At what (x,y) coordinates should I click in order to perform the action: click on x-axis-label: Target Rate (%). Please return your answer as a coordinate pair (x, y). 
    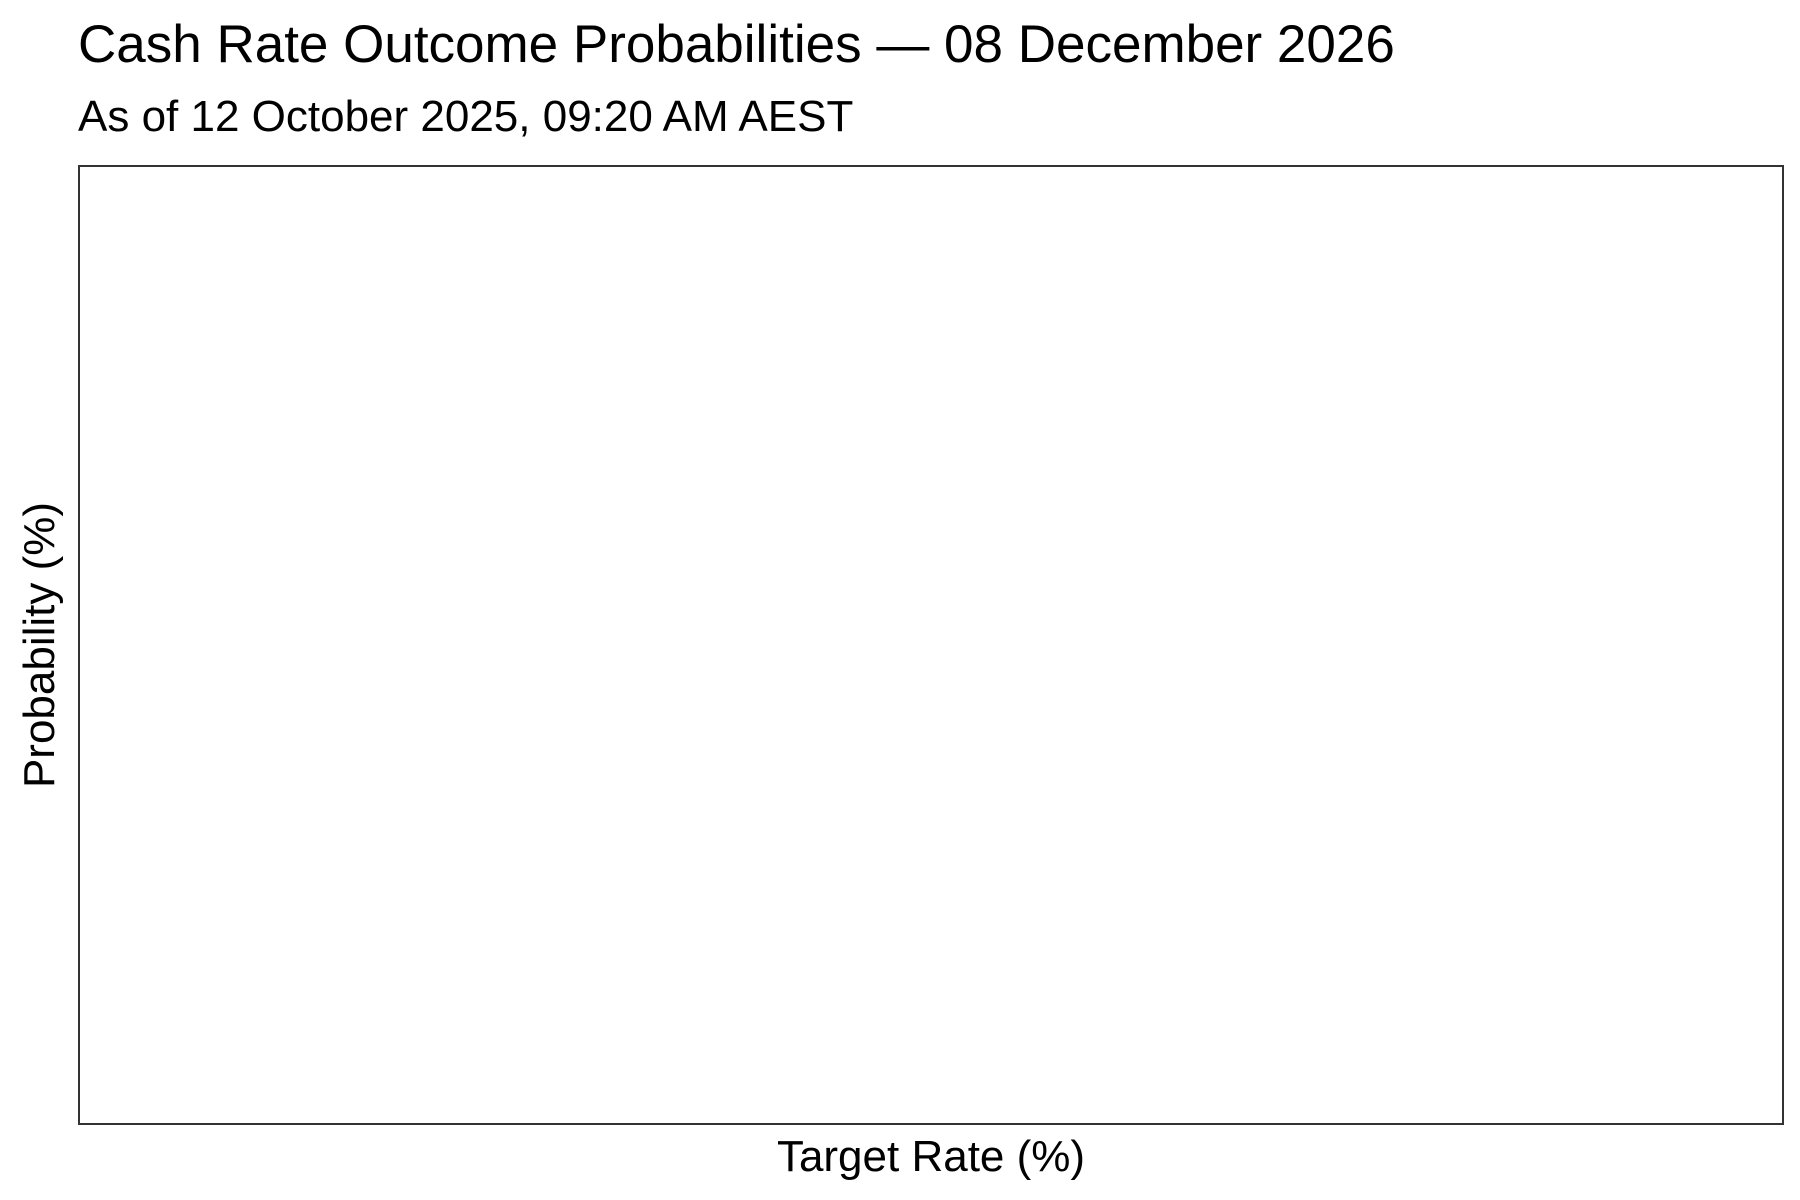
    Looking at the image, I should click on (931, 1156).